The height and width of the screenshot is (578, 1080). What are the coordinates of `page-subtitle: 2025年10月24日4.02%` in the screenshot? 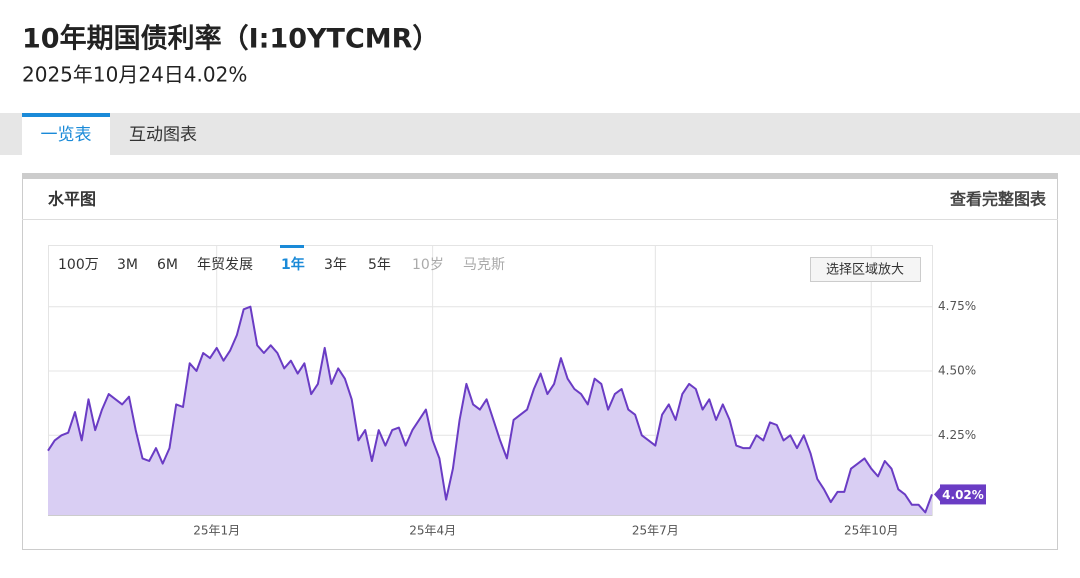 It's located at (134, 75).